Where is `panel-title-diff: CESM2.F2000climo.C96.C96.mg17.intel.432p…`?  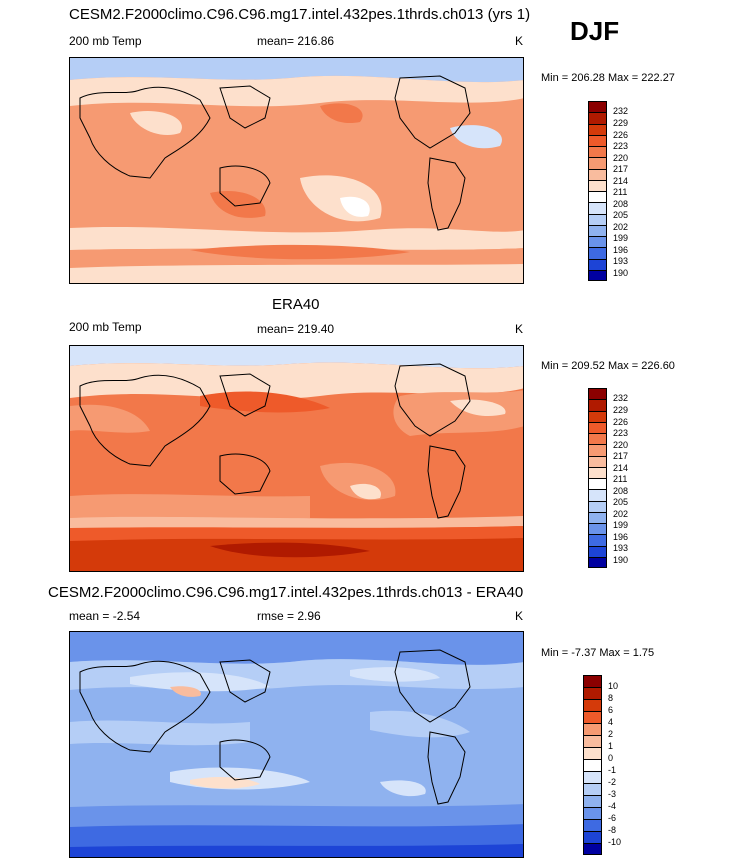
panel-title-diff: CESM2.F2000climo.C96.C96.mg17.intel.432p… is located at coordinates (286, 592).